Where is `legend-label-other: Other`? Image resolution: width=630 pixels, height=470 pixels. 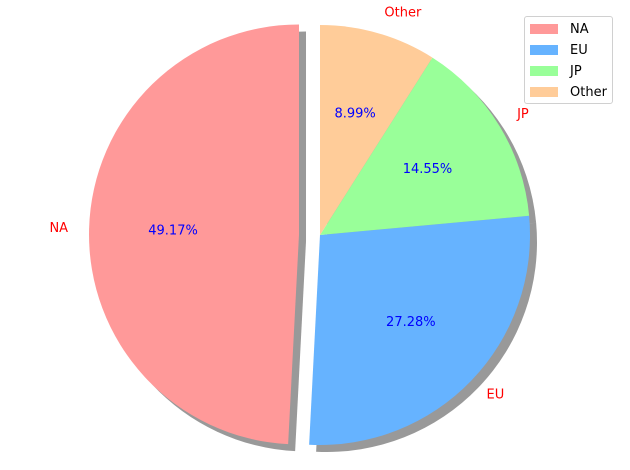
legend-label-other: Other is located at coordinates (588, 92).